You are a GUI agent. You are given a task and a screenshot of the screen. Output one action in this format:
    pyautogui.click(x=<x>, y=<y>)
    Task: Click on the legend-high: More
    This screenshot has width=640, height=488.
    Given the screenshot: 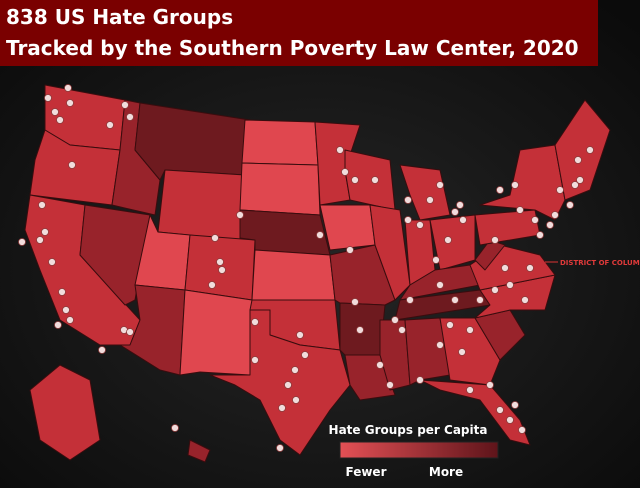 What is the action you would take?
    pyautogui.click(x=446, y=472)
    